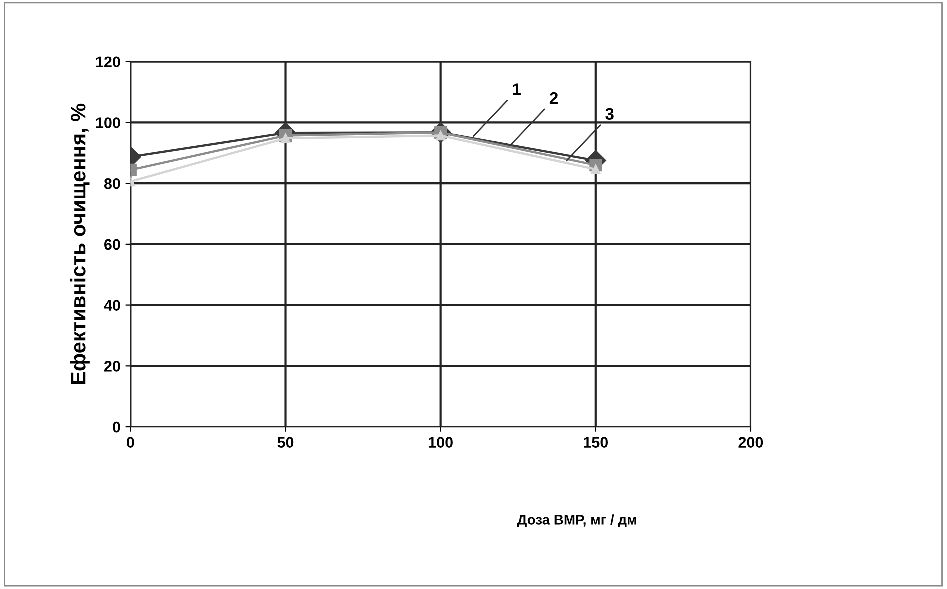 The height and width of the screenshot is (589, 947). I want to click on y-tick-label: 120, so click(108, 62).